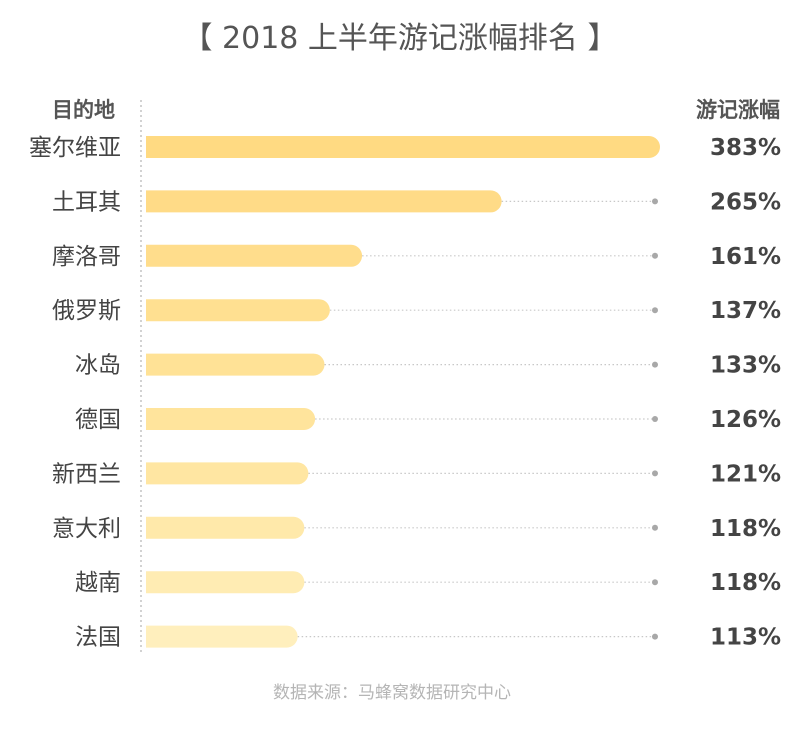 The height and width of the screenshot is (741, 800). What do you see at coordinates (745, 420) in the screenshot?
I see `value-label: 126%` at bounding box center [745, 420].